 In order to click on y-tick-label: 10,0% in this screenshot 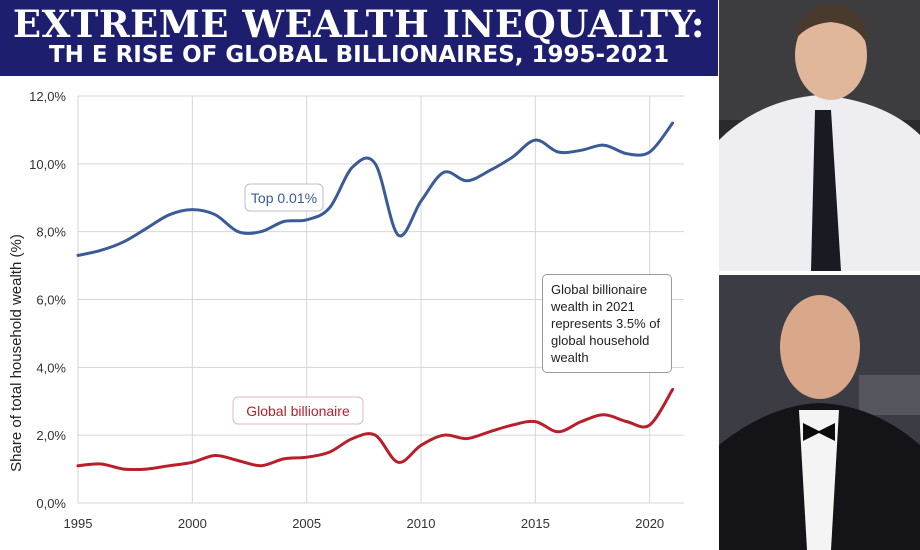, I will do `click(47, 164)`.